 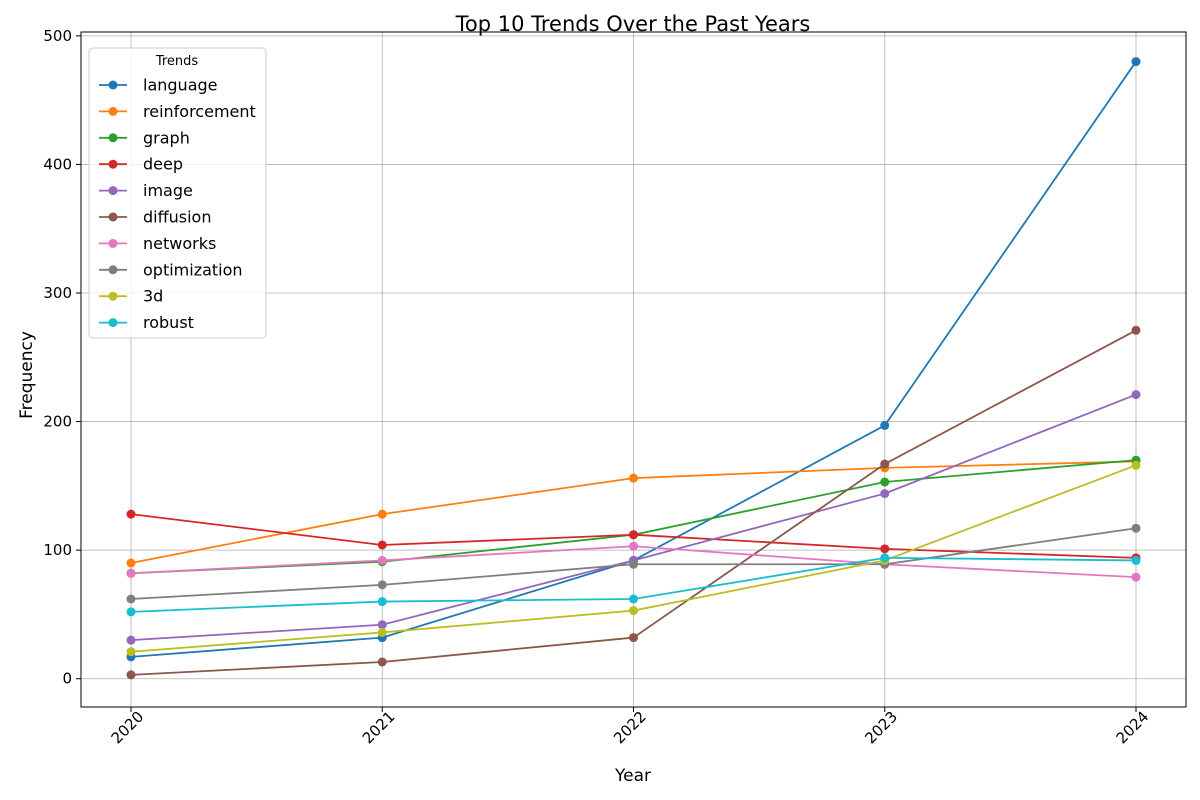 I want to click on chart-title: Top 10 Trends Over the Past Years, so click(x=633, y=24).